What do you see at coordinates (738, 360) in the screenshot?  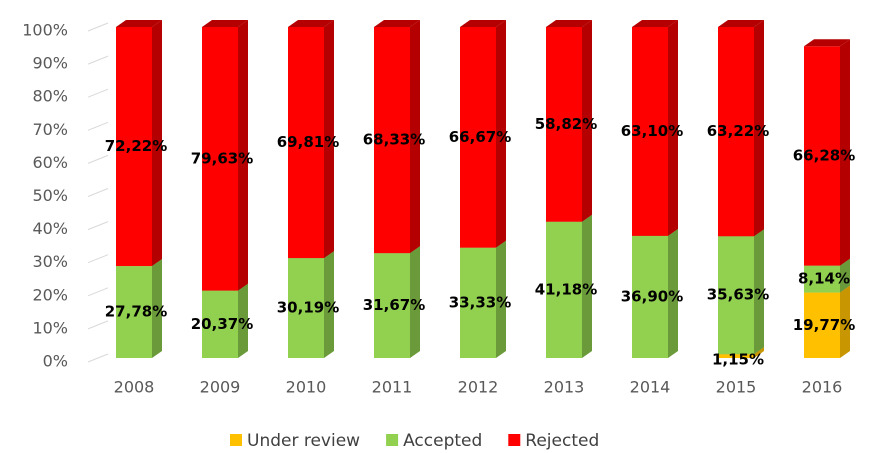 I see `value-label: 1,15%` at bounding box center [738, 360].